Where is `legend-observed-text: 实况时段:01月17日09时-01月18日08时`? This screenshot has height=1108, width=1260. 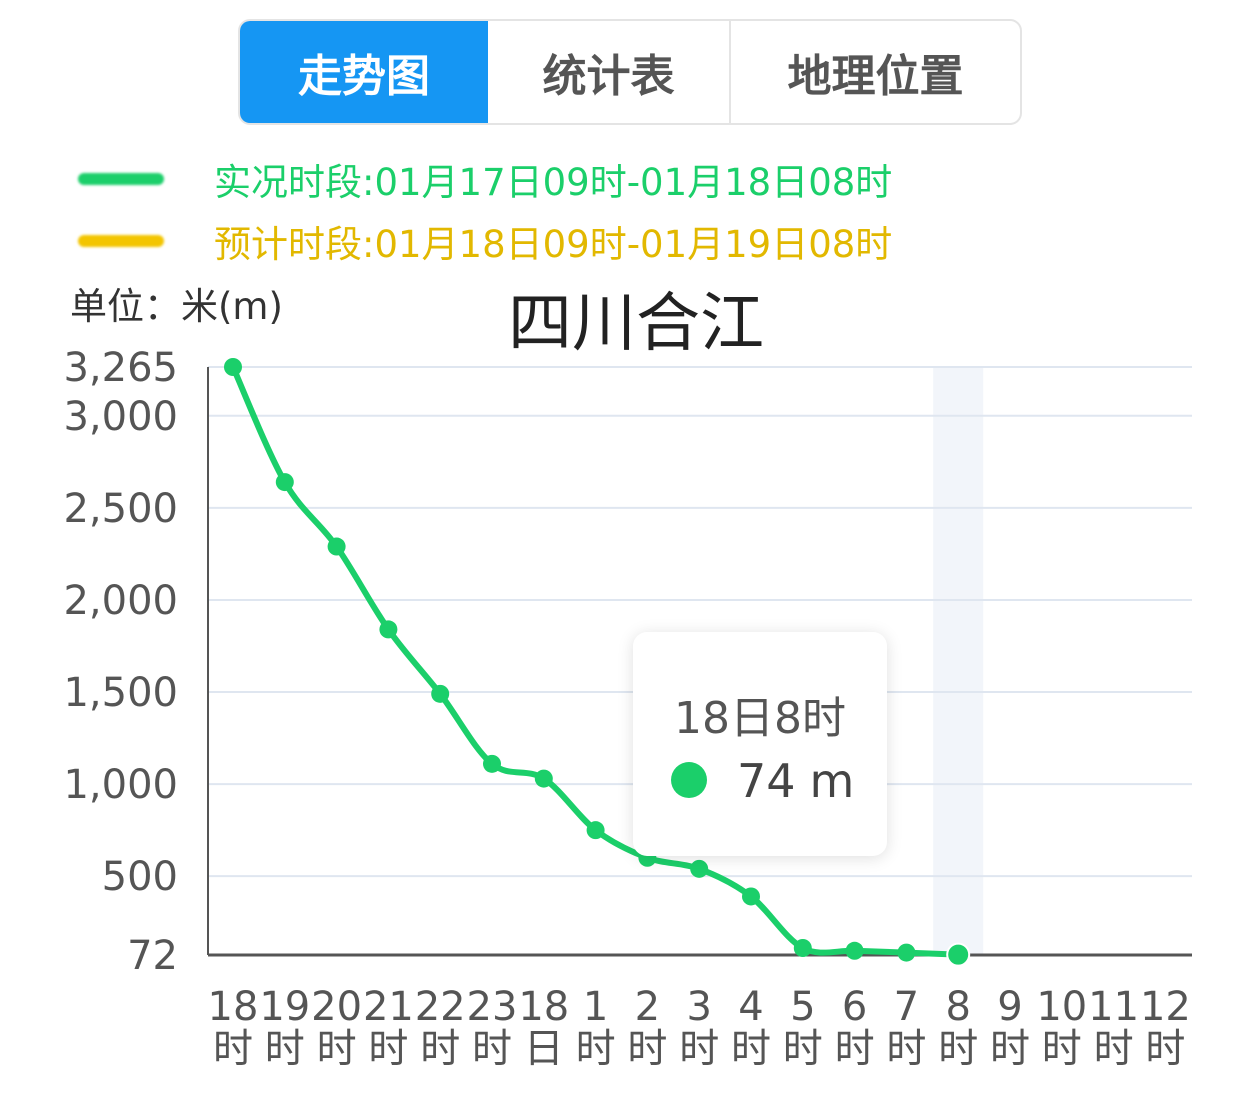 legend-observed-text: 实况时段:01月17日09时-01月18日08时 is located at coordinates (553, 182).